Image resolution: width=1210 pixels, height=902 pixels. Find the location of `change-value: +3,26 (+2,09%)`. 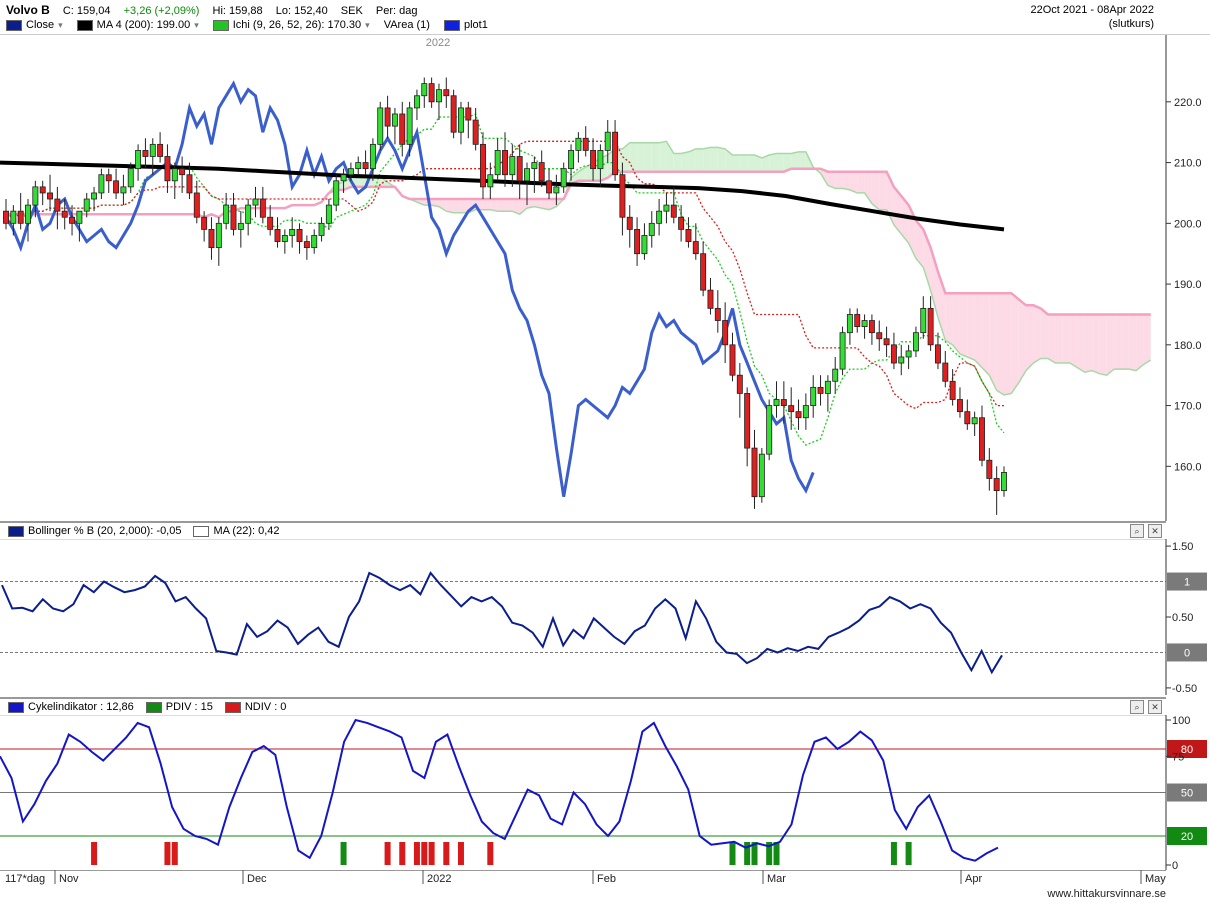

change-value: +3,26 (+2,09%) is located at coordinates (161, 11).